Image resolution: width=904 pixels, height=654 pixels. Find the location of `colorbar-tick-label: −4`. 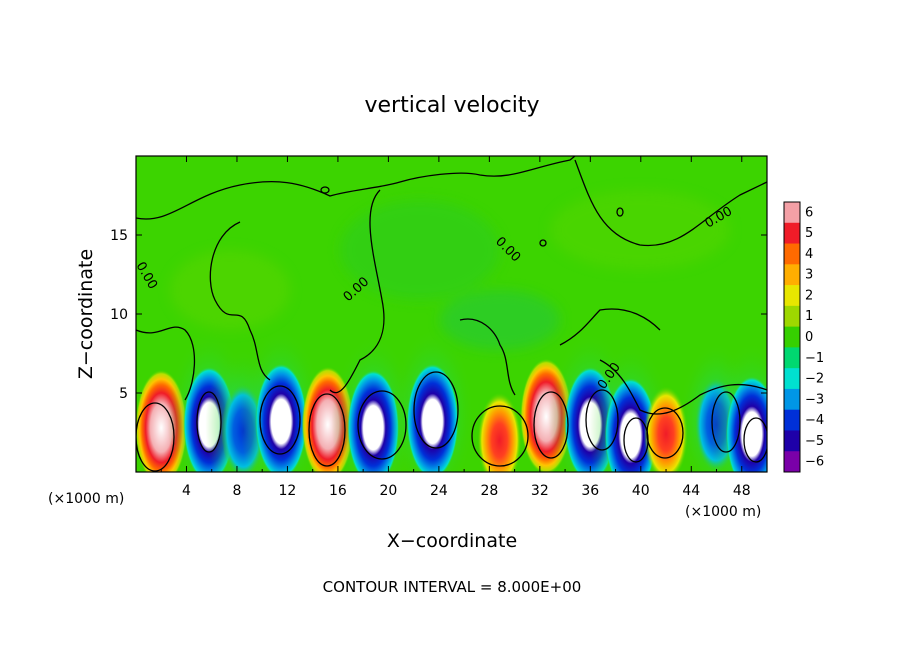

colorbar-tick-label: −4 is located at coordinates (814, 420).